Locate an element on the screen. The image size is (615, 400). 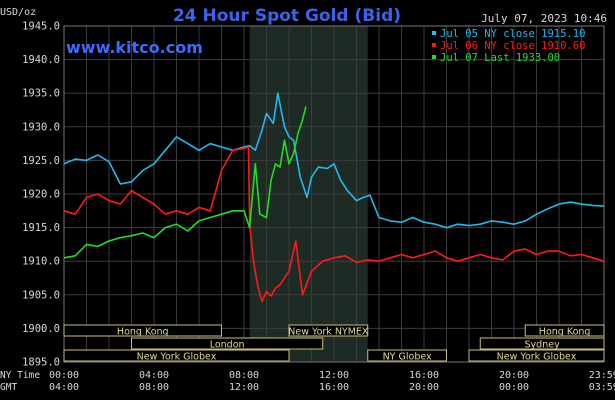
session-label: London is located at coordinates (227, 345).